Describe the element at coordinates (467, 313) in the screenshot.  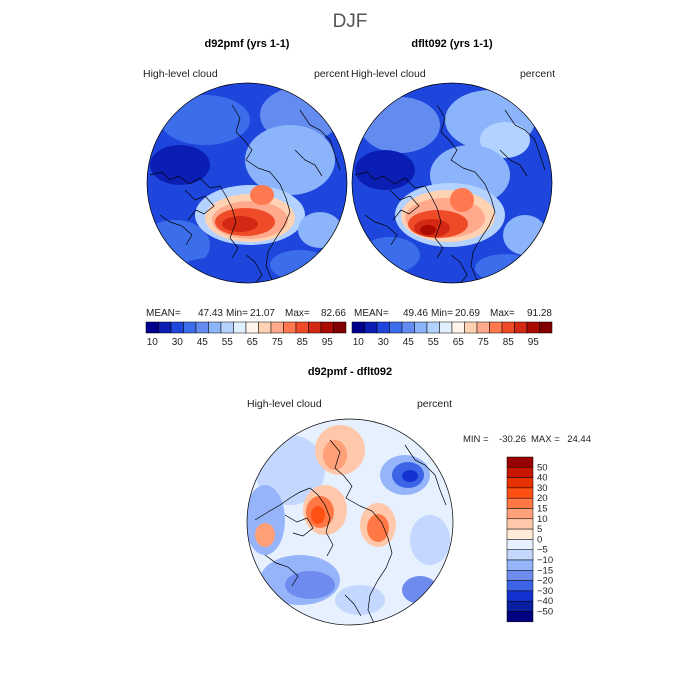
I see `panel2-min-value: 20.69` at that location.